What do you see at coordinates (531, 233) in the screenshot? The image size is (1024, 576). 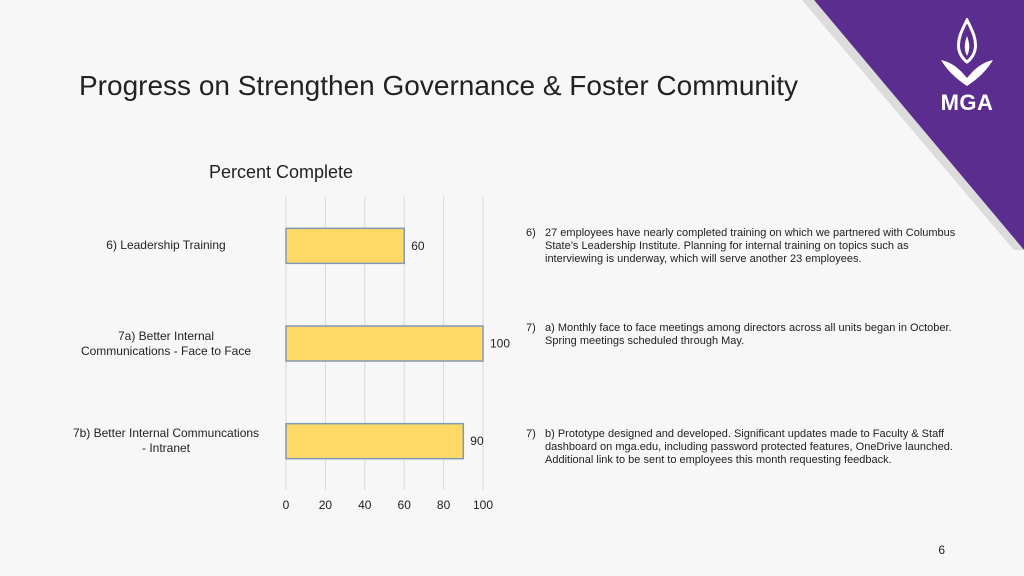 I see `note-number: 6)` at bounding box center [531, 233].